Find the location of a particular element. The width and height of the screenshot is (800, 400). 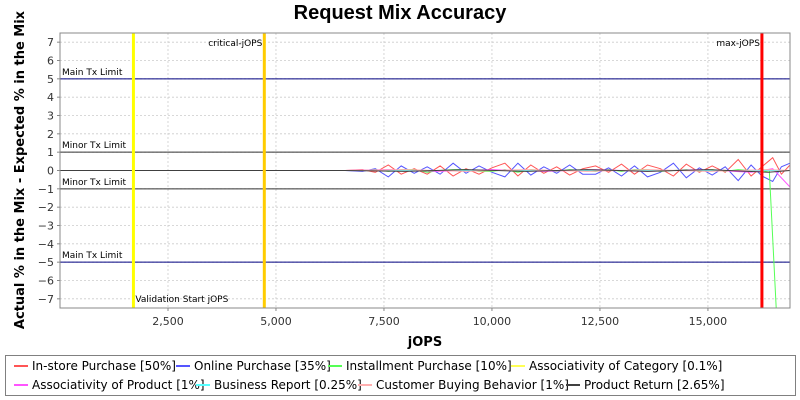

y-tick-label: −5 is located at coordinates (46, 262).